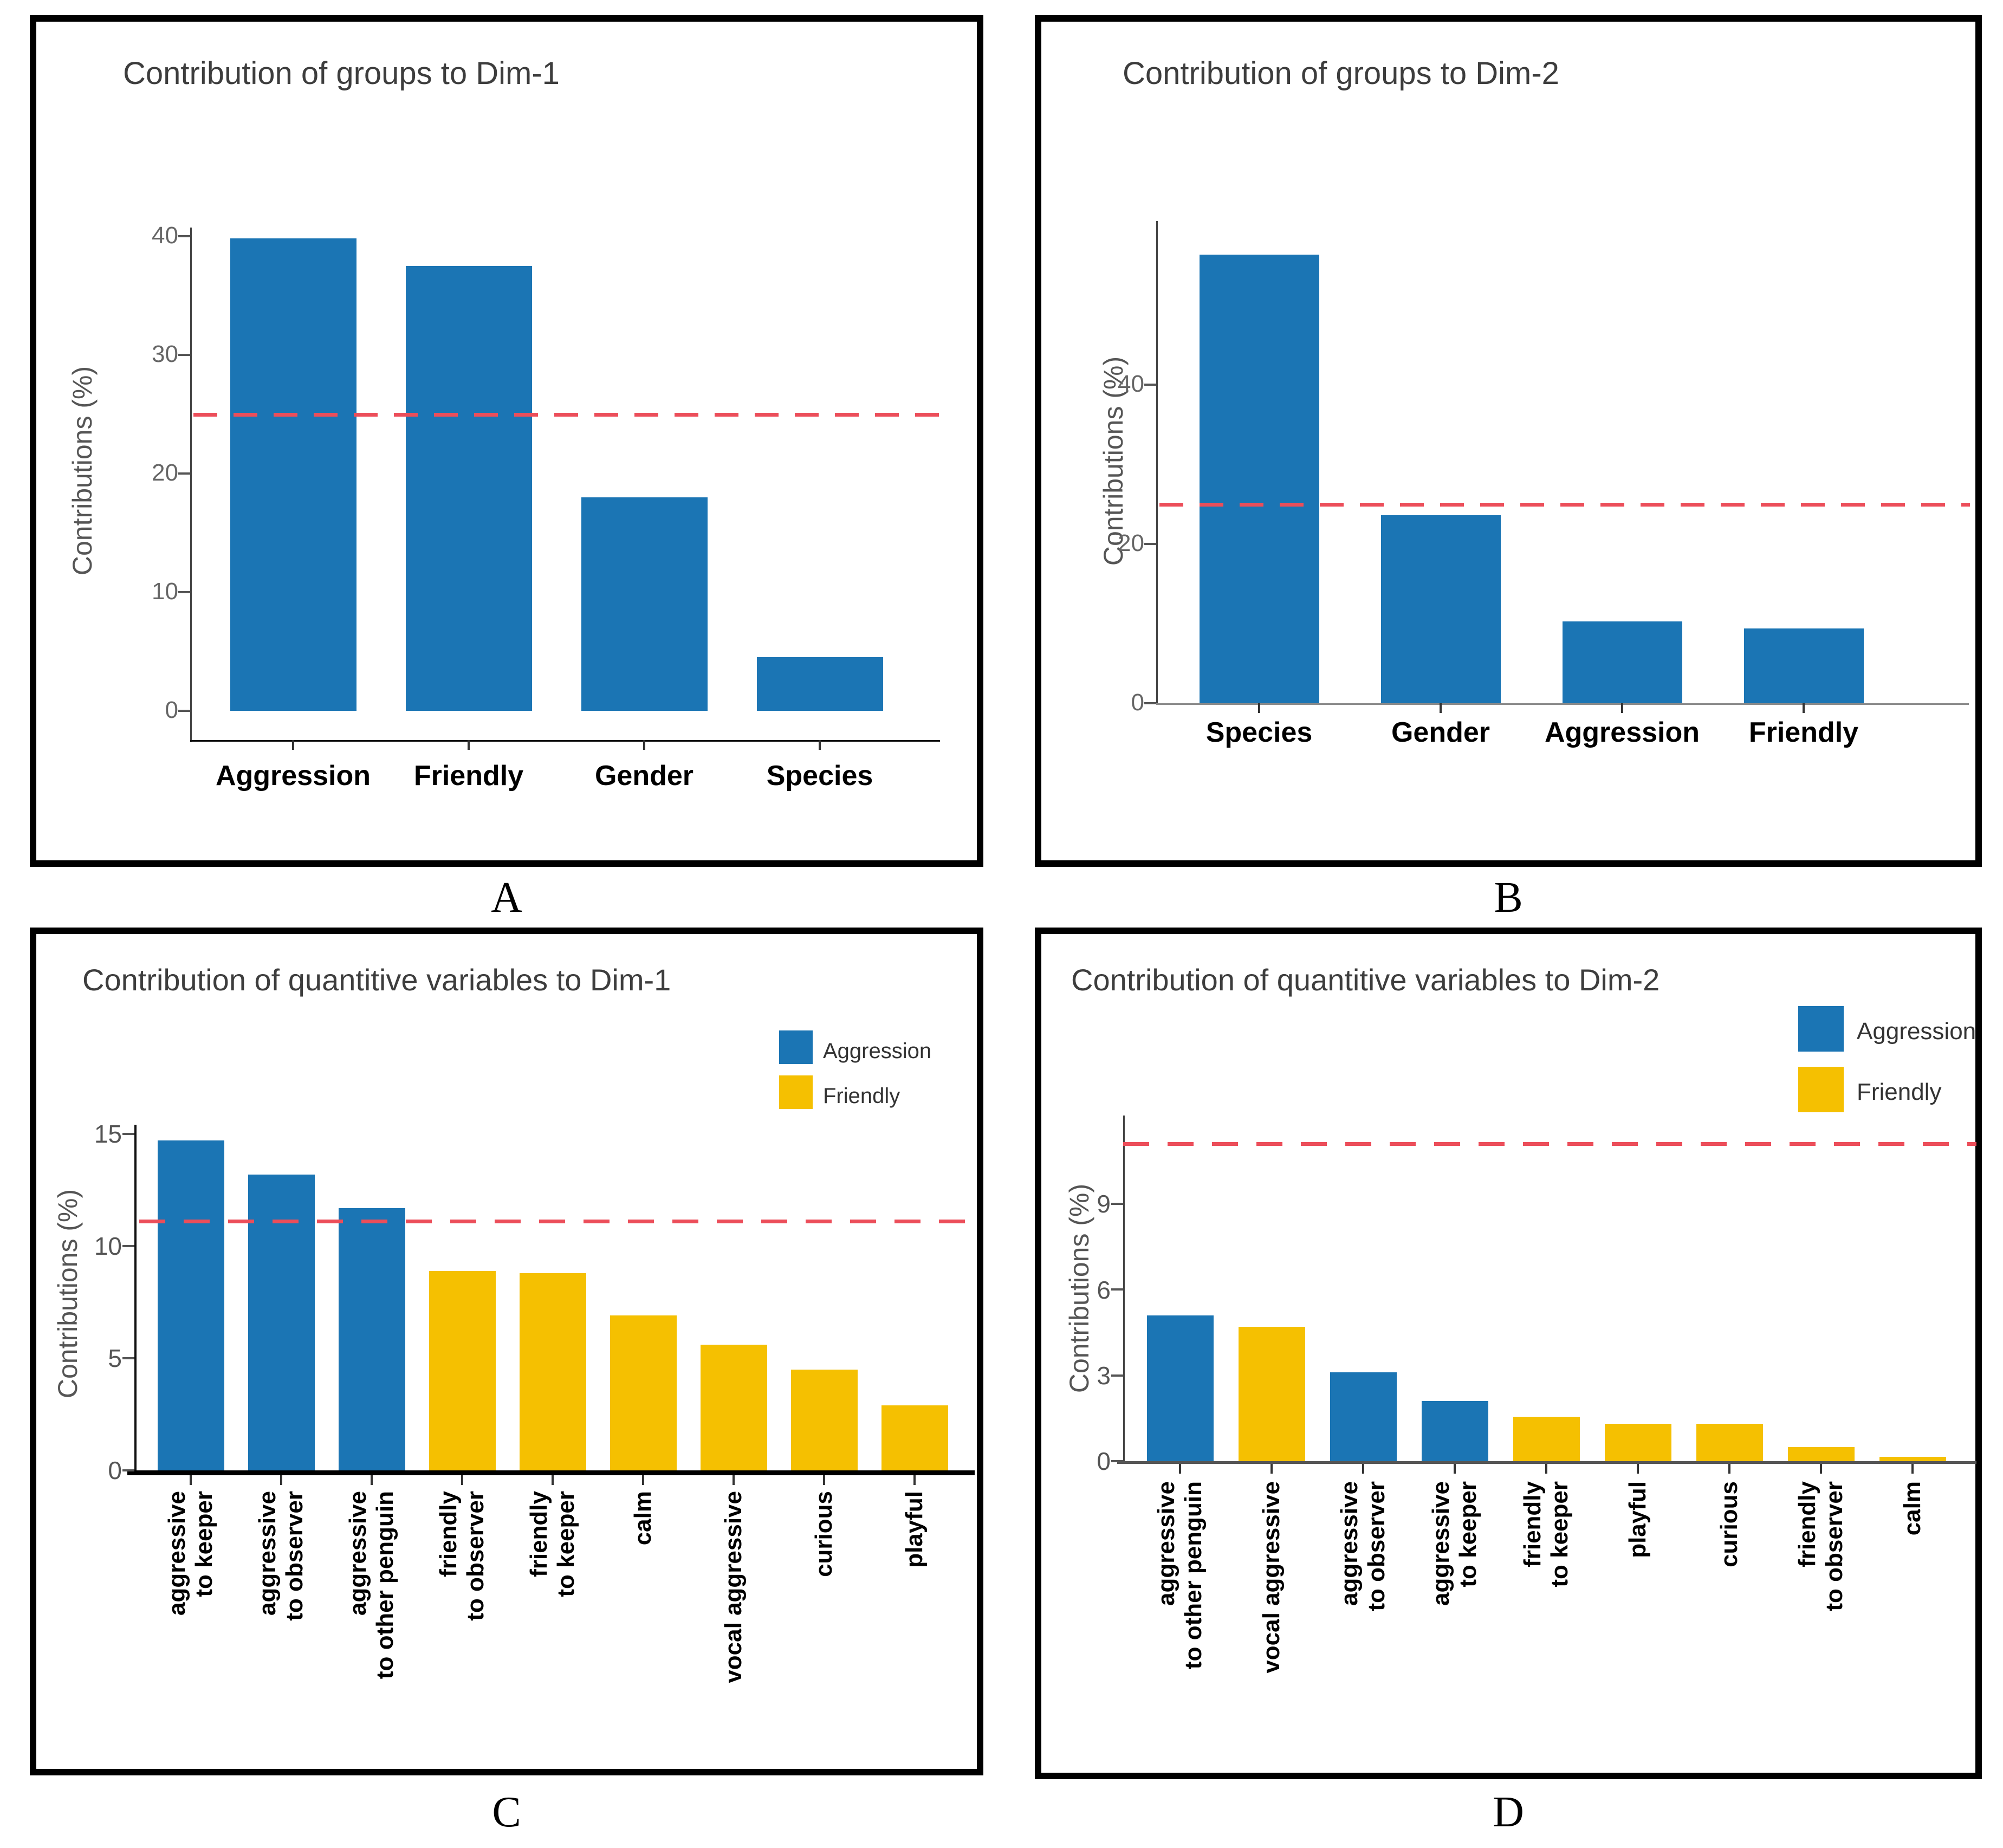 This screenshot has height=1848, width=2003. What do you see at coordinates (1104, 1375) in the screenshot?
I see `y-tick-label: 3` at bounding box center [1104, 1375].